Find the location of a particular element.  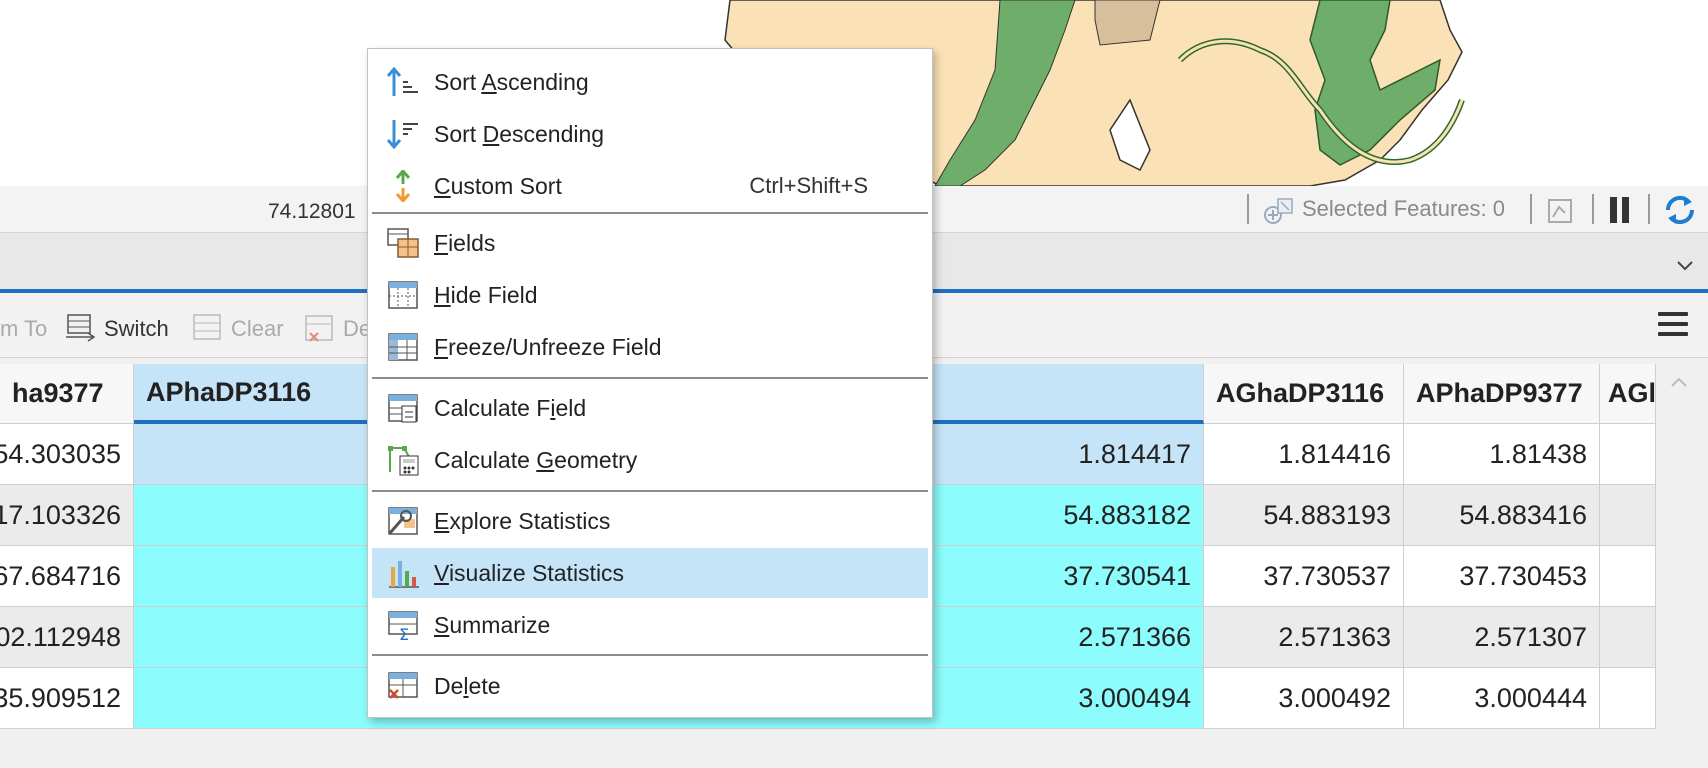

column-header: APhaDP9377 is located at coordinates (1502, 394).